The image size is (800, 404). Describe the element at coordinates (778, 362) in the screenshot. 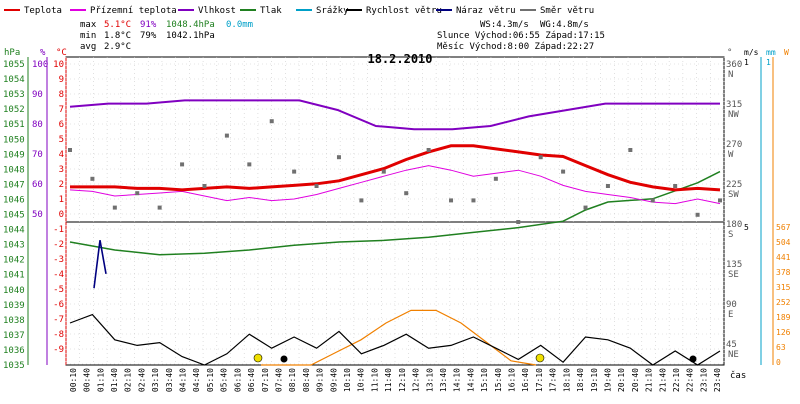

I see `solar-tick: 0` at that location.